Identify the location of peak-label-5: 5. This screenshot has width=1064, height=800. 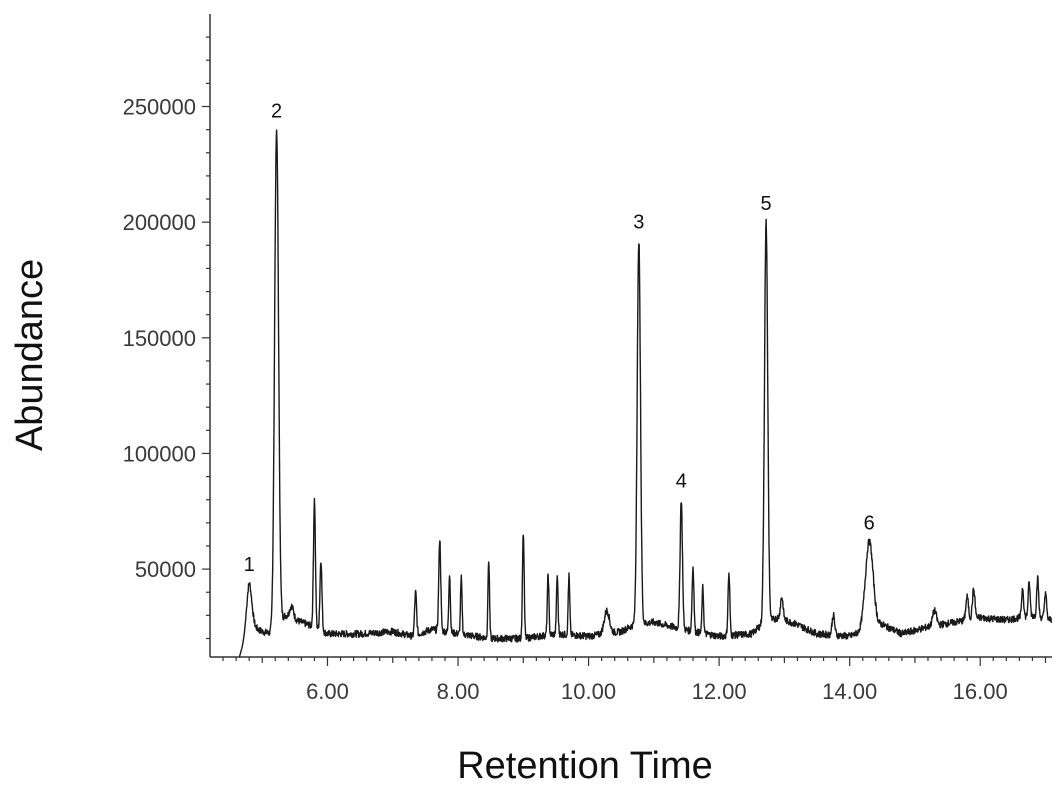
(766, 204).